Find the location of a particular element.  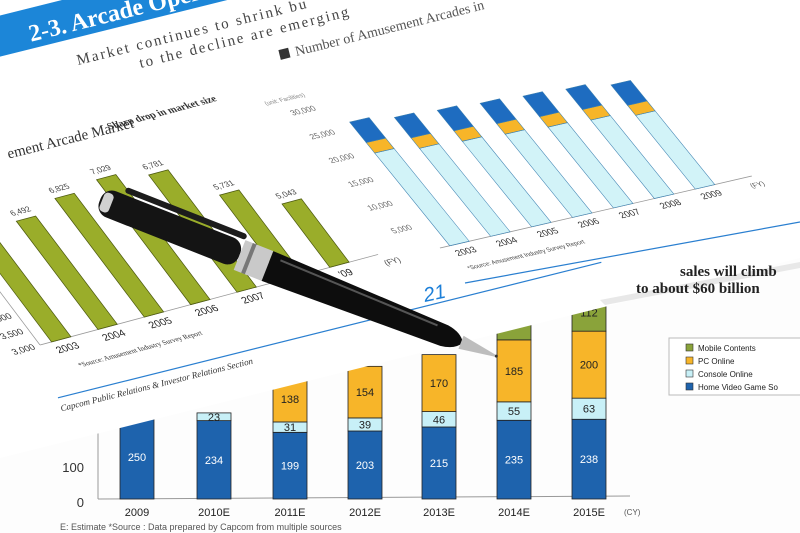

x-tick-2011E: 2011E is located at coordinates (290, 513).